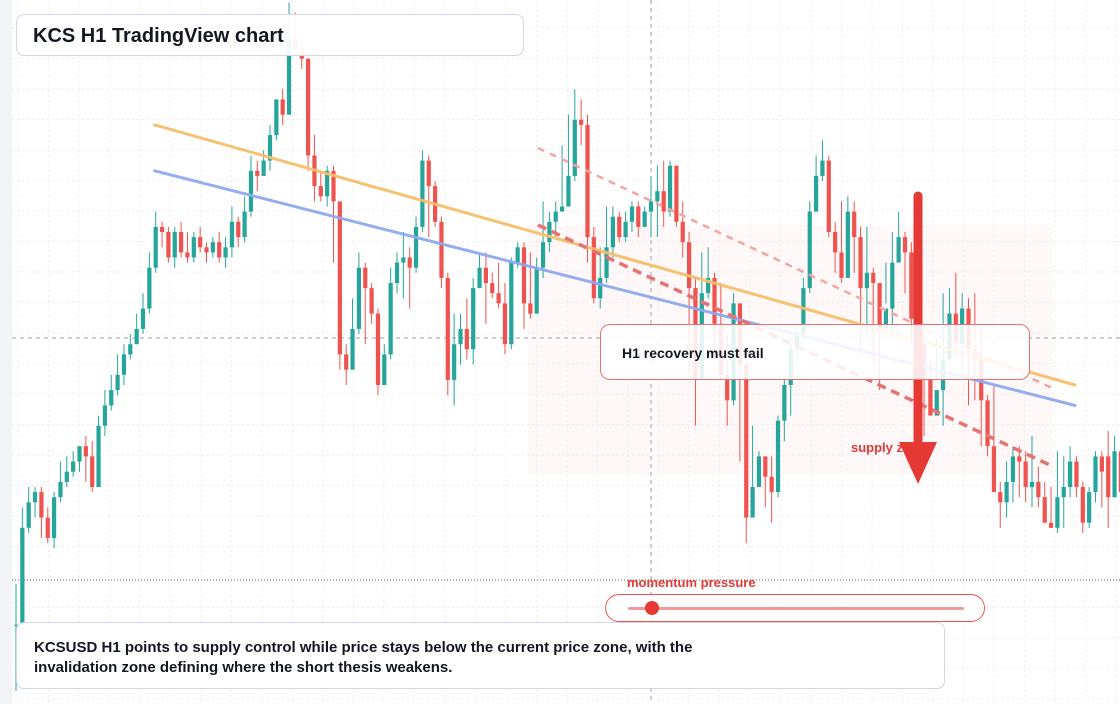 The height and width of the screenshot is (704, 1120). I want to click on momentum-knob, so click(651, 608).